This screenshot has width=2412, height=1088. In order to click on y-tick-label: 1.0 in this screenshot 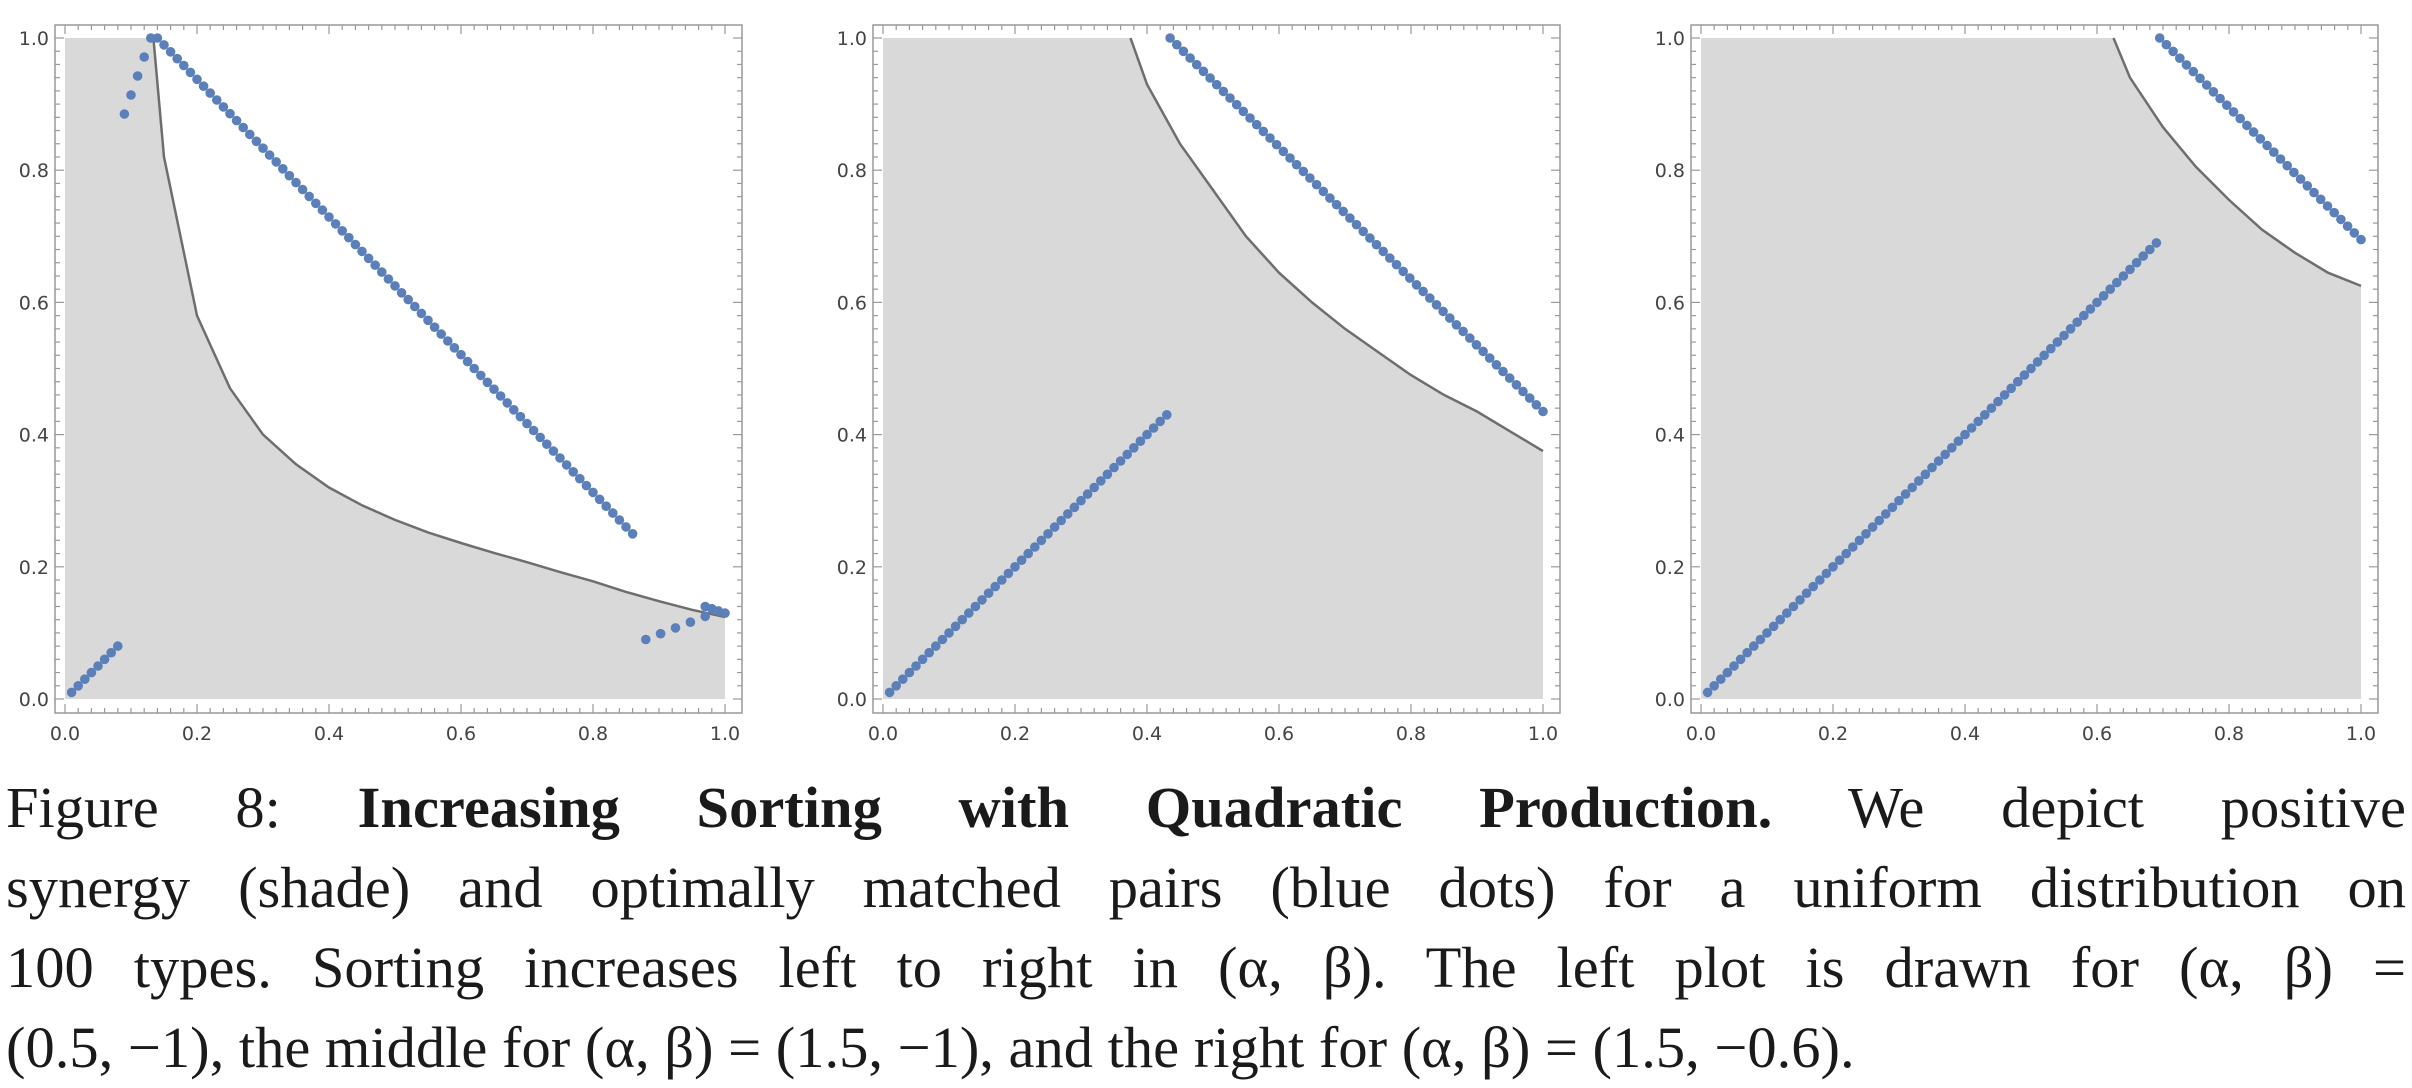, I will do `click(34, 39)`.